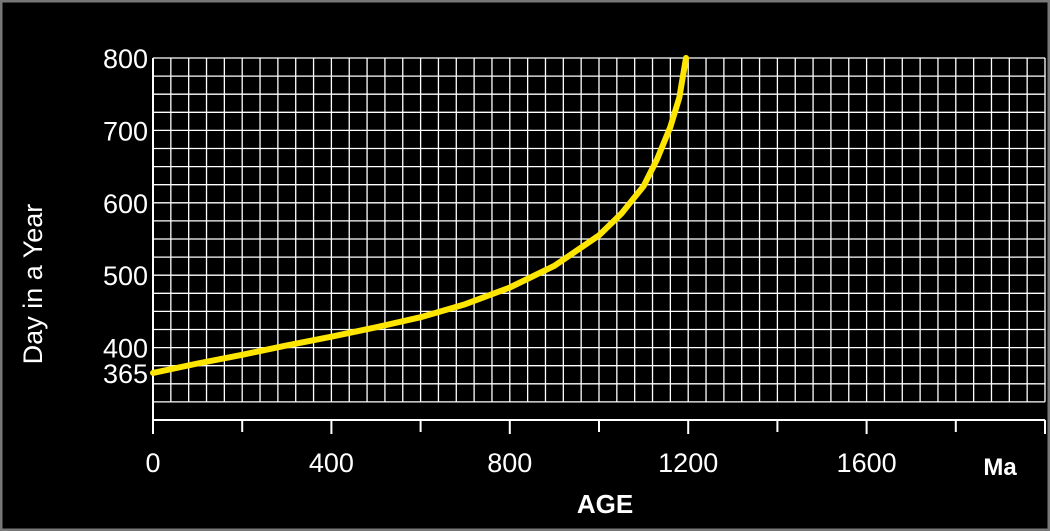 This screenshot has height=531, width=1050. What do you see at coordinates (509, 463) in the screenshot?
I see `x-tick-label: 800` at bounding box center [509, 463].